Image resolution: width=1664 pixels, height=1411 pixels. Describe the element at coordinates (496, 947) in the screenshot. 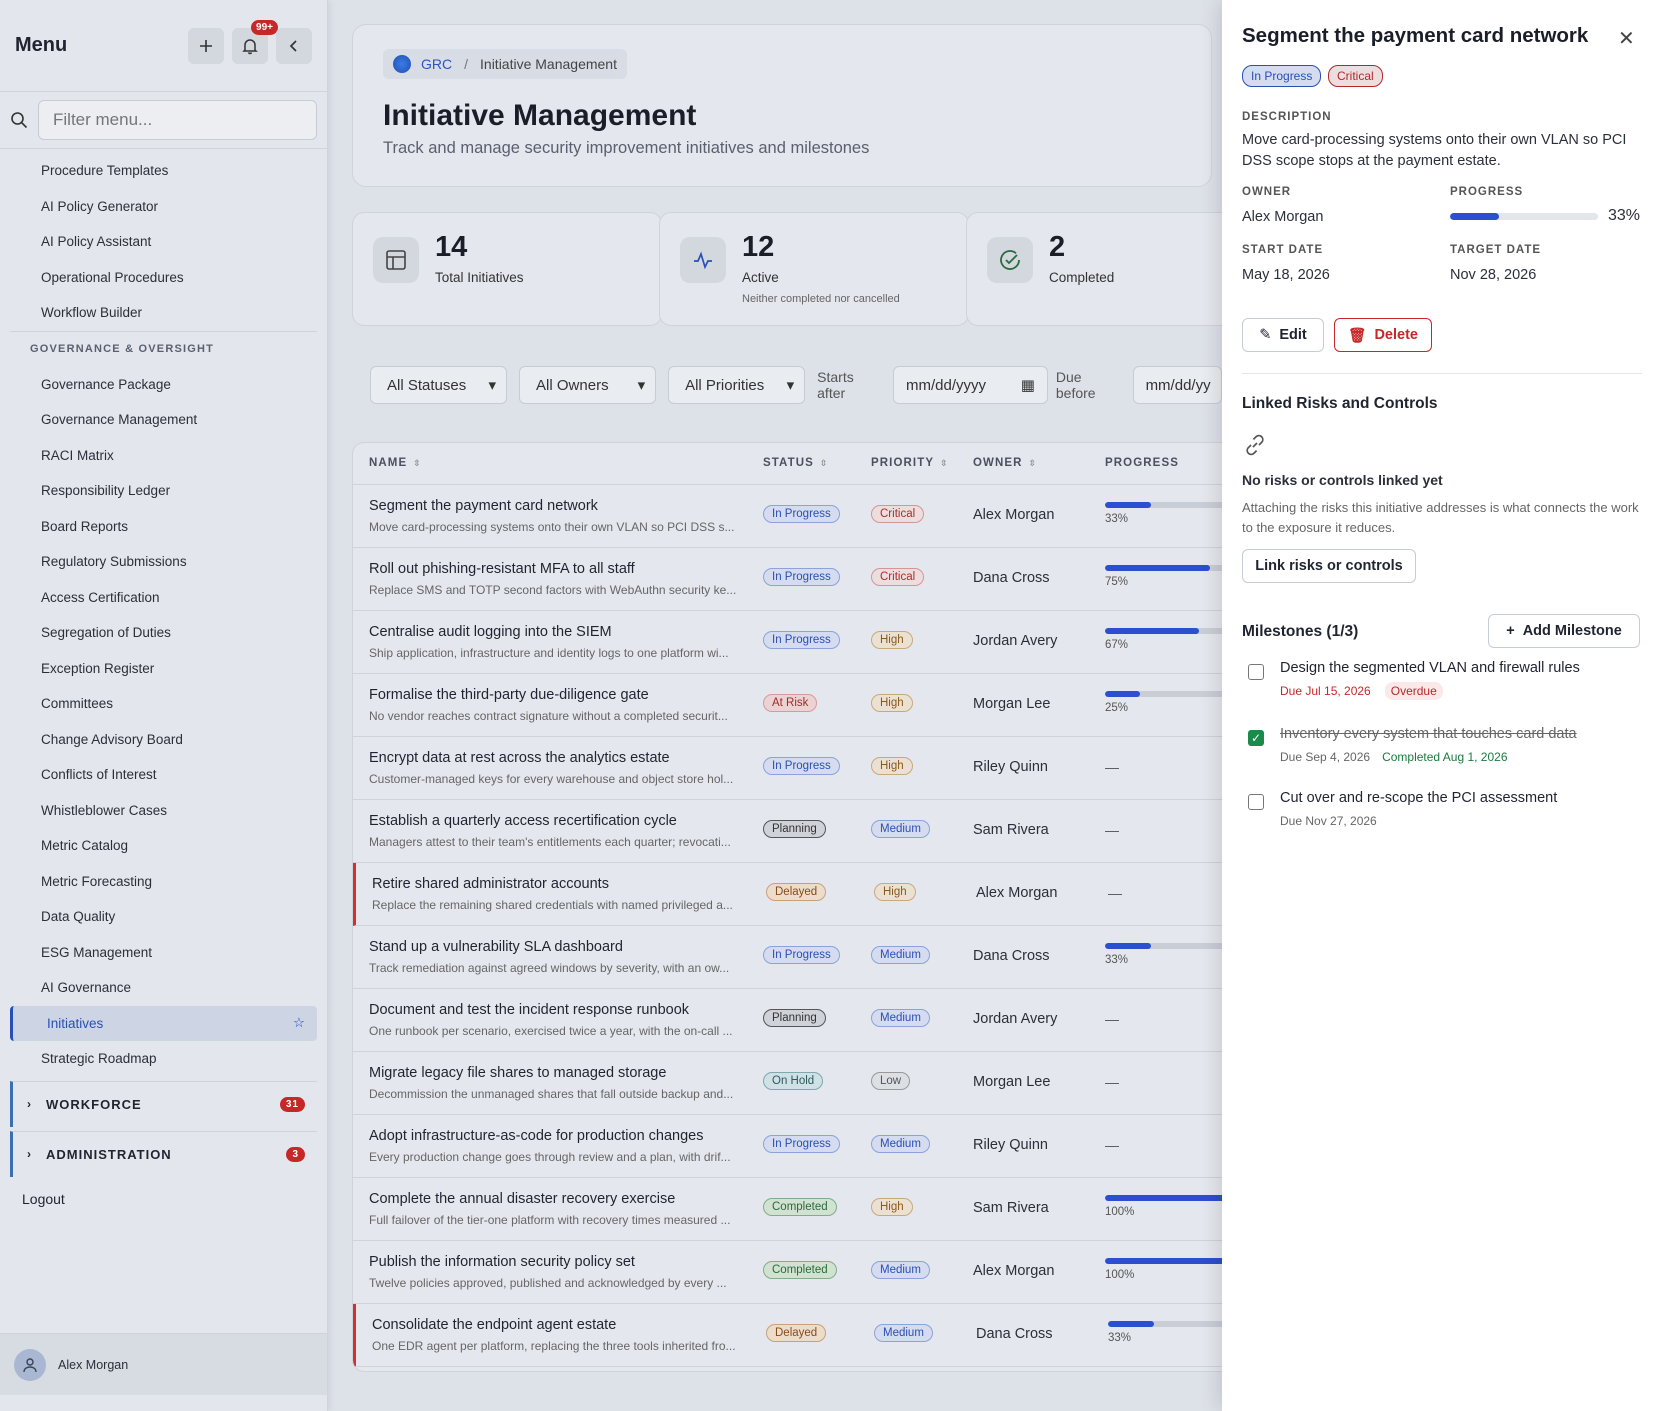

I see `initiative-name: Stand up a vulnerability SLA dashboard` at that location.